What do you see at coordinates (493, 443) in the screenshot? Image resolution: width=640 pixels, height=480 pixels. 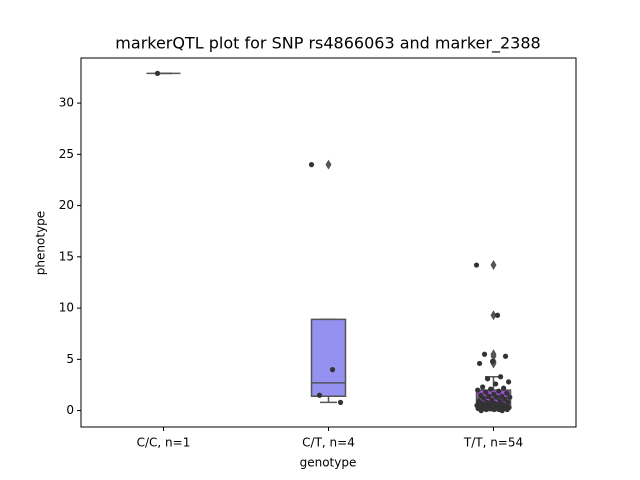 I see `x-tick-label: T/T, n=54` at bounding box center [493, 443].